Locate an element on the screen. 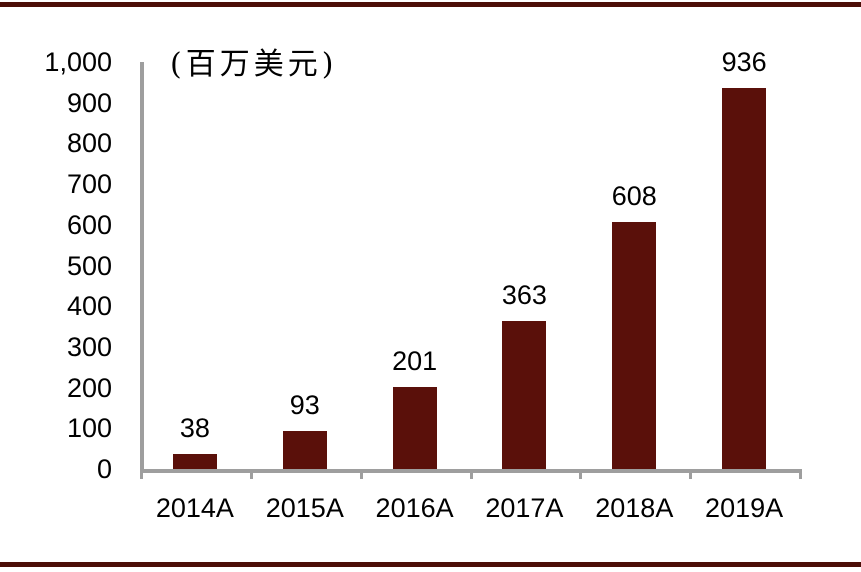 The height and width of the screenshot is (572, 861). y-axis-tick-label: 1,000 is located at coordinates (78, 62).